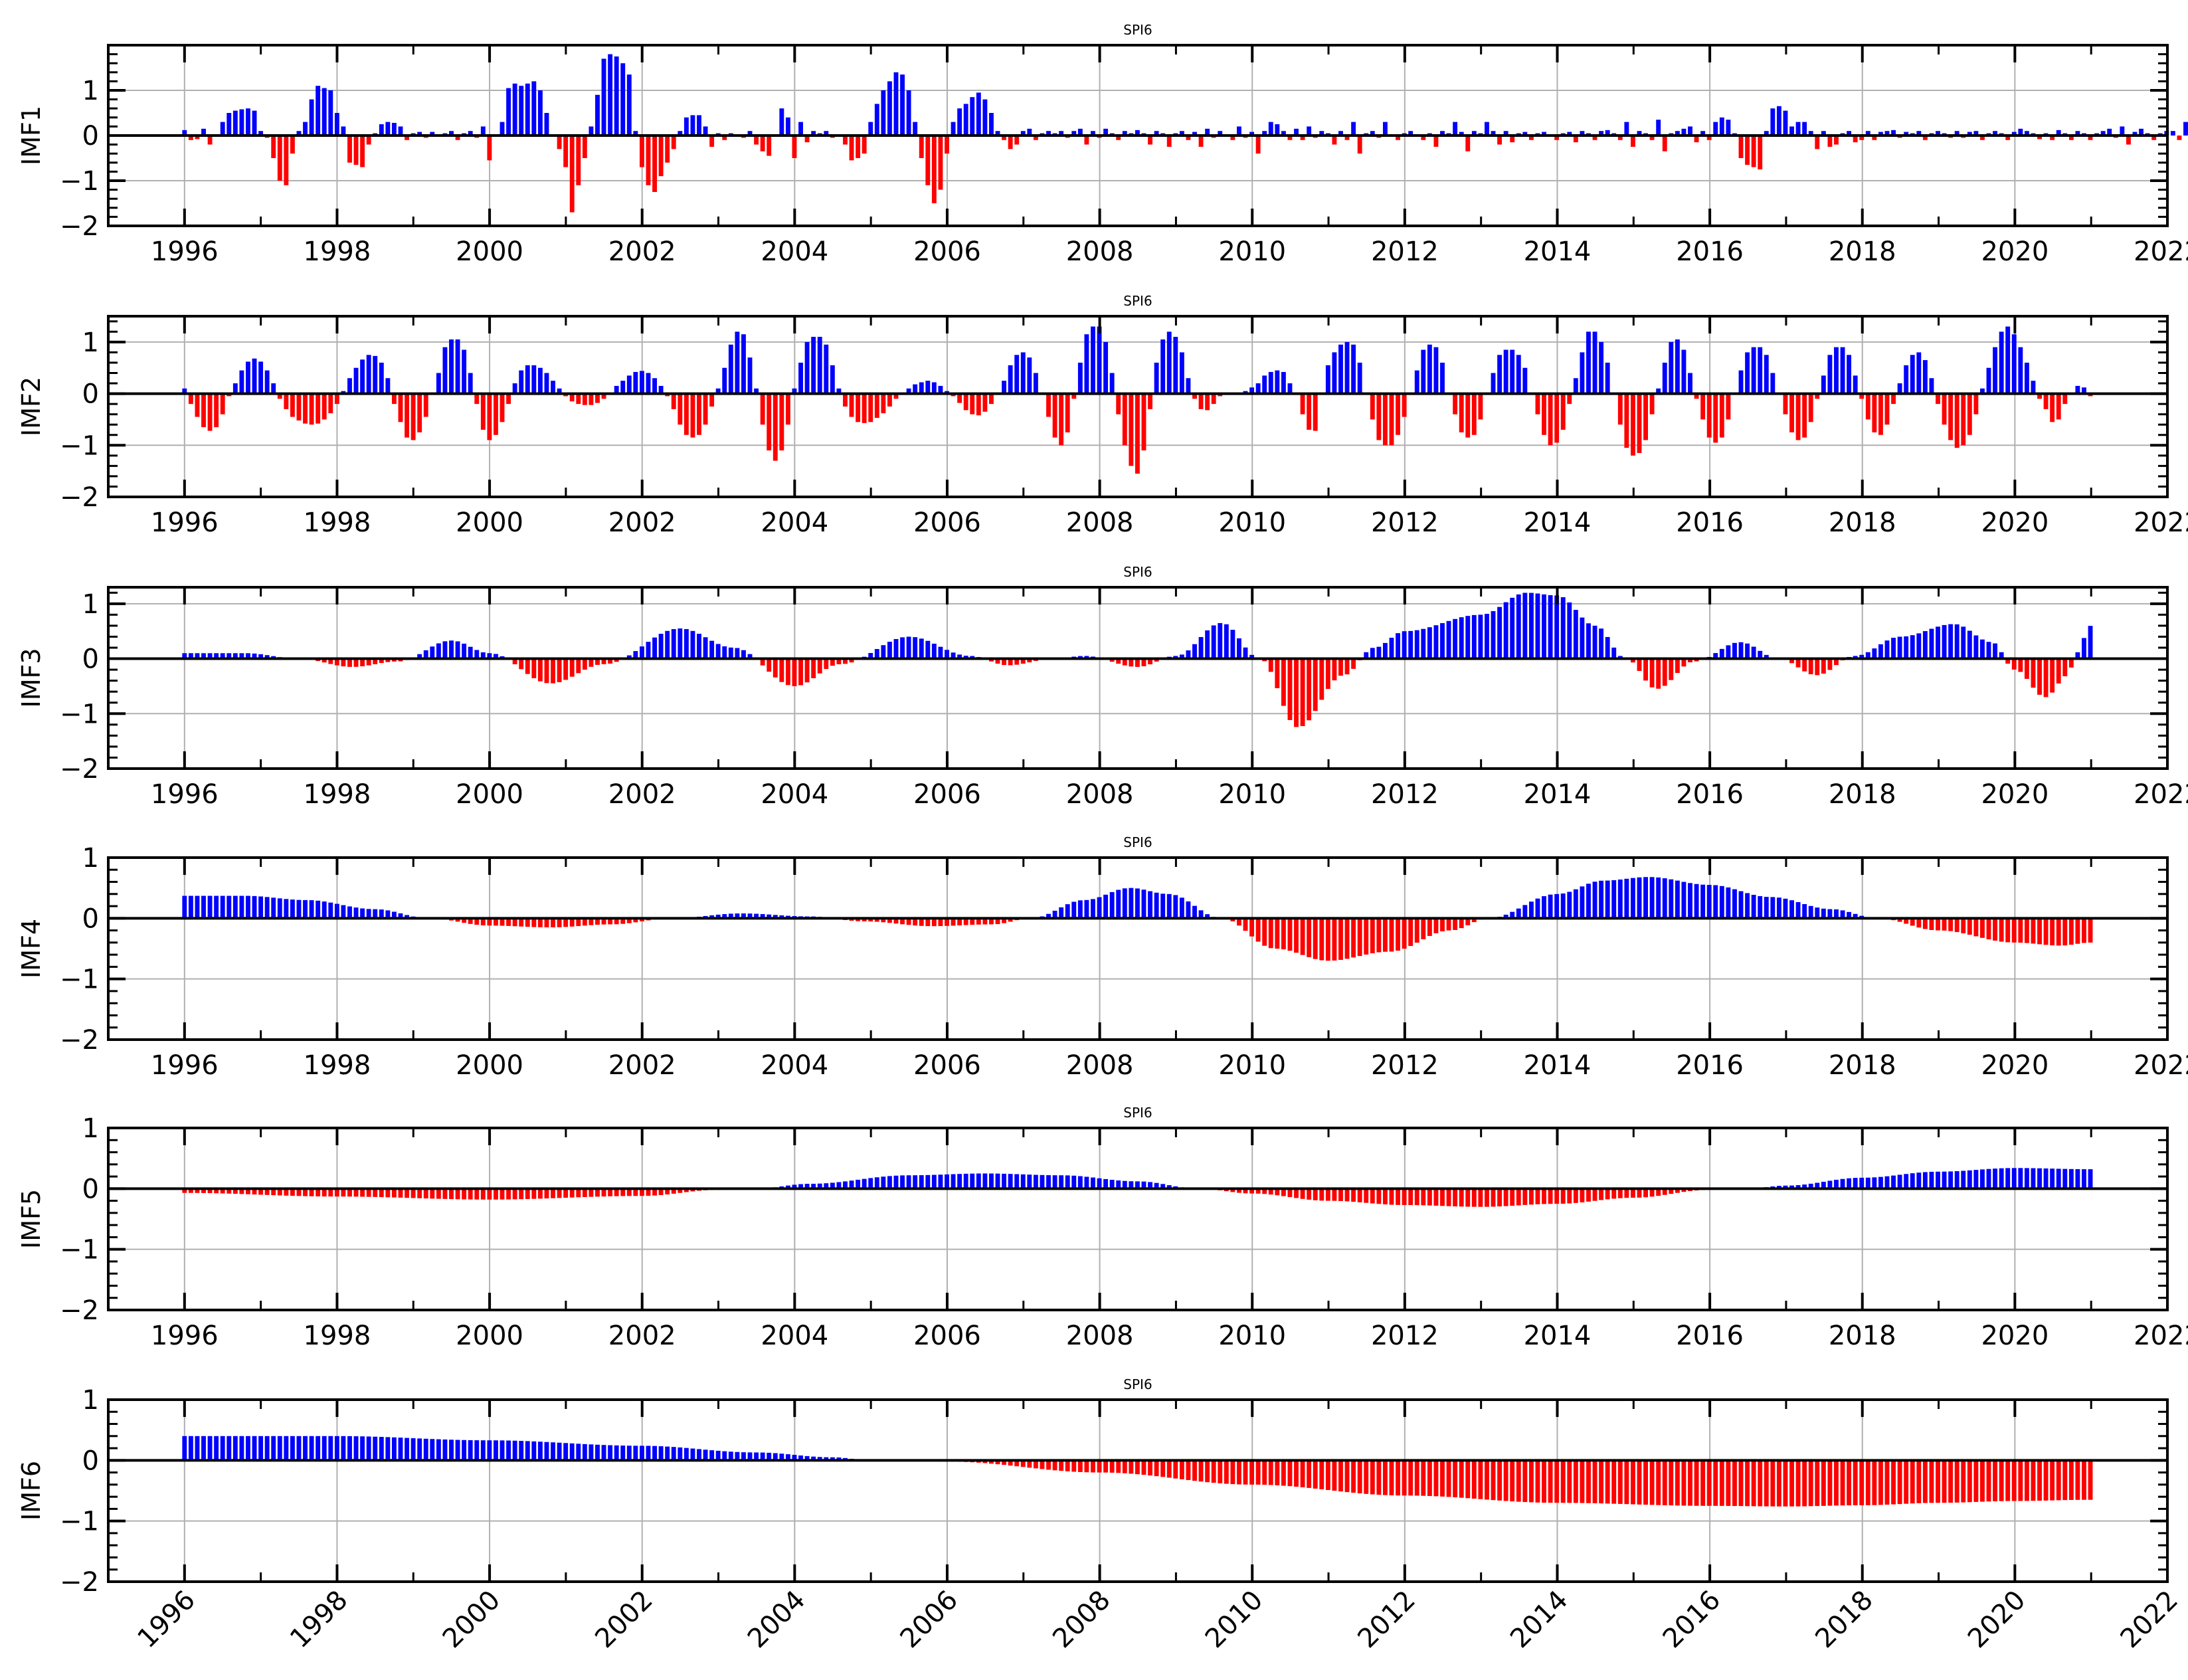  What do you see at coordinates (795, 1336) in the screenshot?
I see `x-tick-label: 2004` at bounding box center [795, 1336].